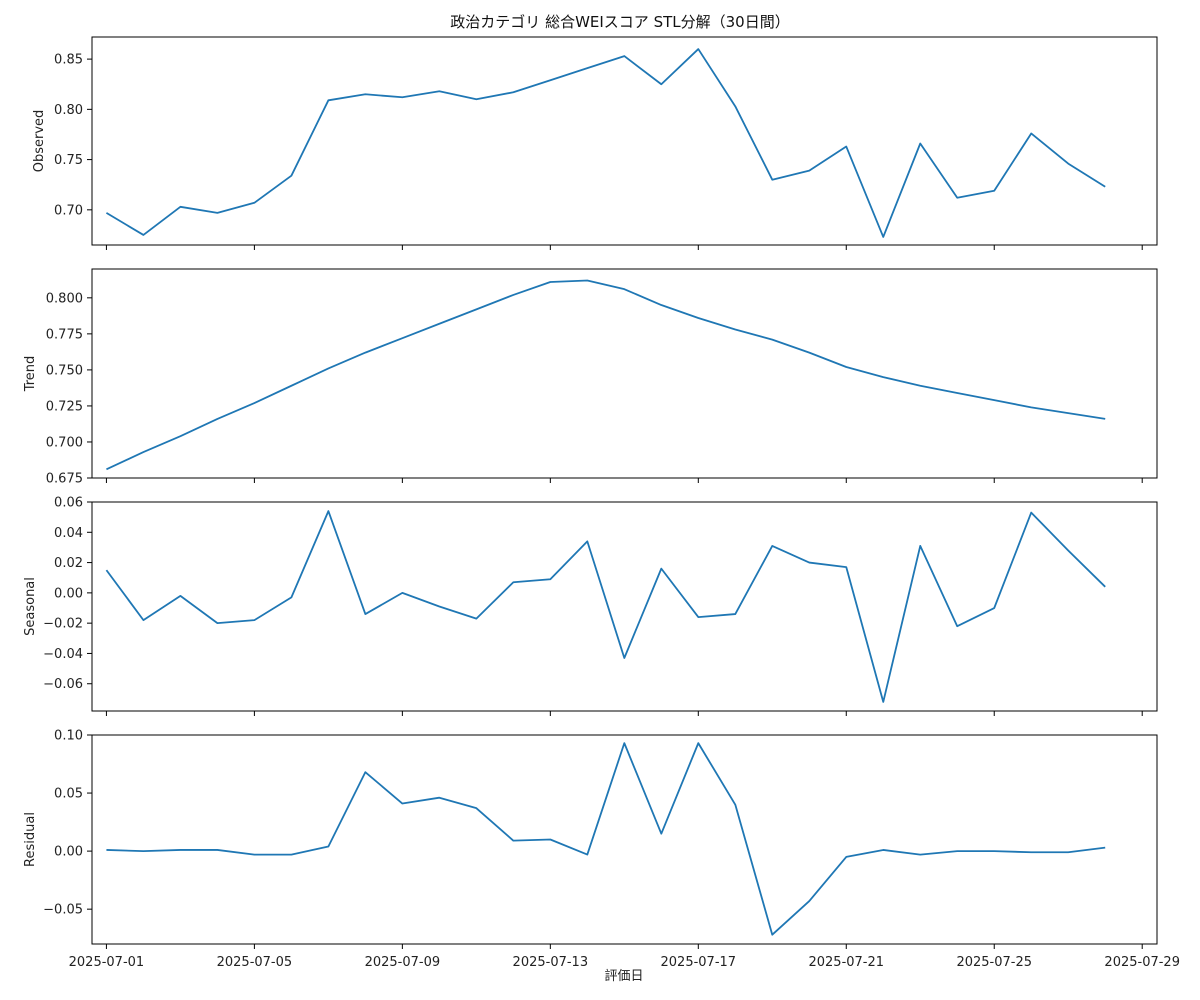 Image resolution: width=1200 pixels, height=1000 pixels. I want to click on y-axis-title: Trend, so click(30, 374).